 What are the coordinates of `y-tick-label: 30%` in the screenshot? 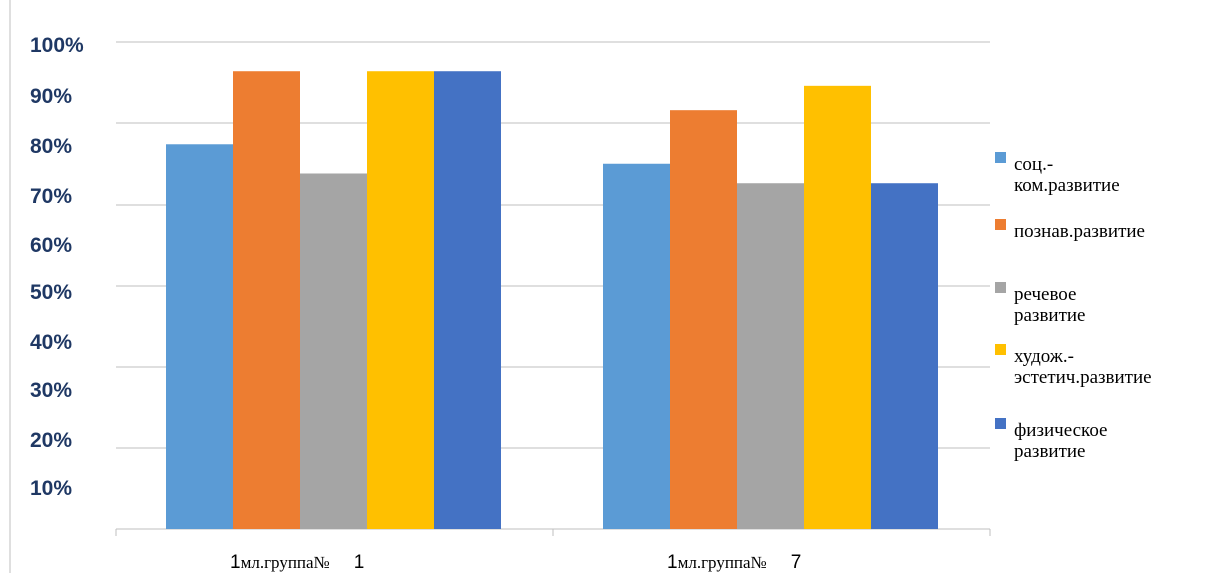 It's located at (51, 390).